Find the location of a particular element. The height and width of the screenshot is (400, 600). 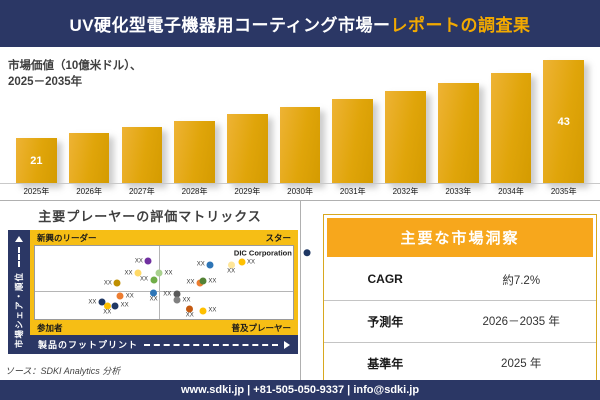

insights-row: 予測年 2026－2035 年 is located at coordinates (460, 321).